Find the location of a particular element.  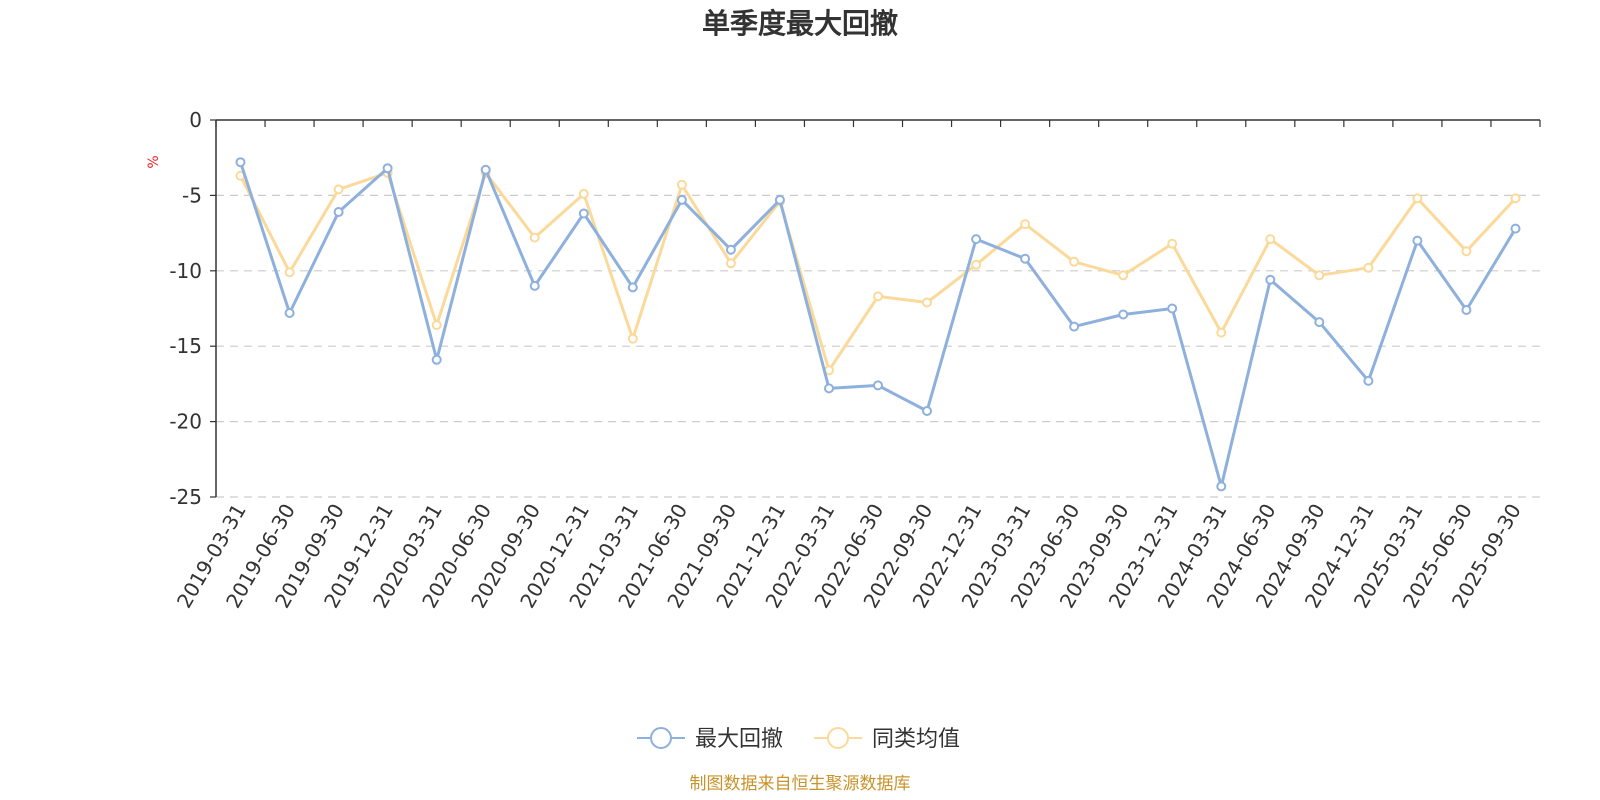

legend-marker-peer-average is located at coordinates (838, 738).